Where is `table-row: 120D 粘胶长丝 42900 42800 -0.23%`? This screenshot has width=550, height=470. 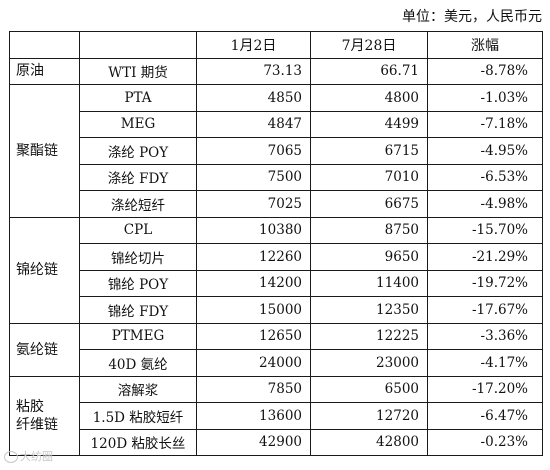
table-row: 120D 粘胶长丝 42900 42800 -0.23% is located at coordinates (276, 442).